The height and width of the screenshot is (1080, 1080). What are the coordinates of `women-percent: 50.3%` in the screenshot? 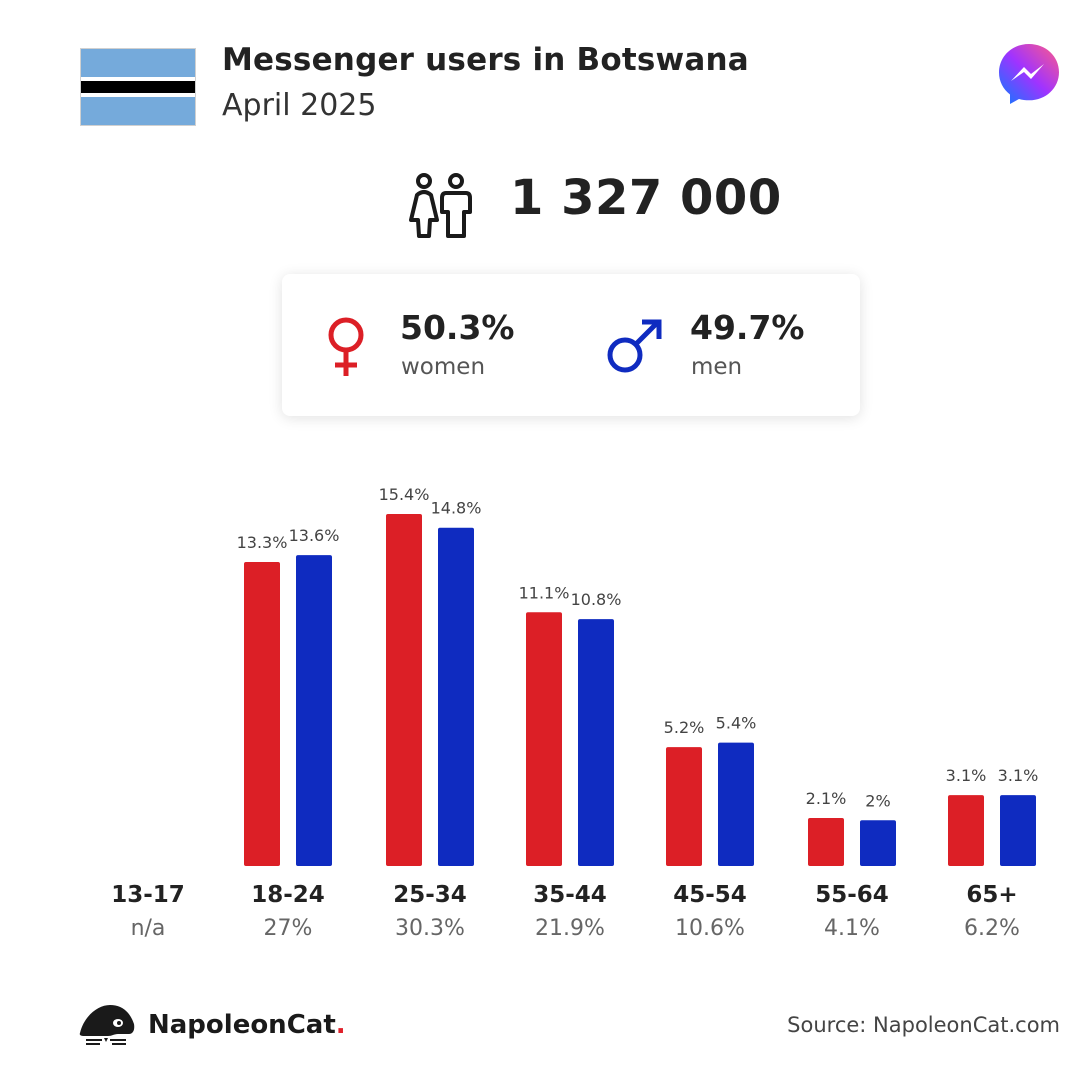 It's located at (457, 327).